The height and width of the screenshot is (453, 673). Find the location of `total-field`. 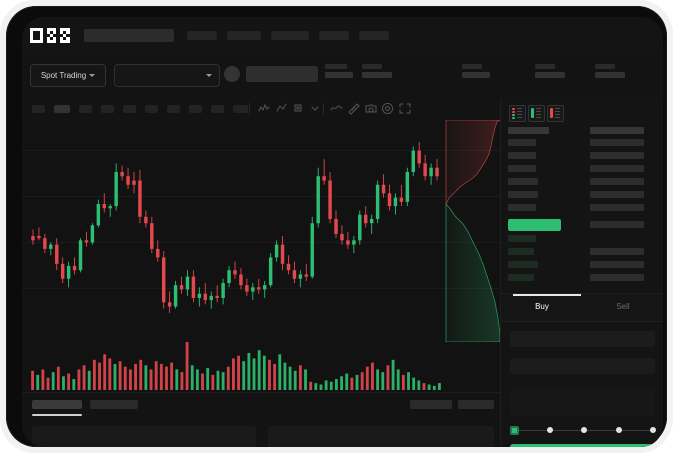

total-field is located at coordinates (582, 402).